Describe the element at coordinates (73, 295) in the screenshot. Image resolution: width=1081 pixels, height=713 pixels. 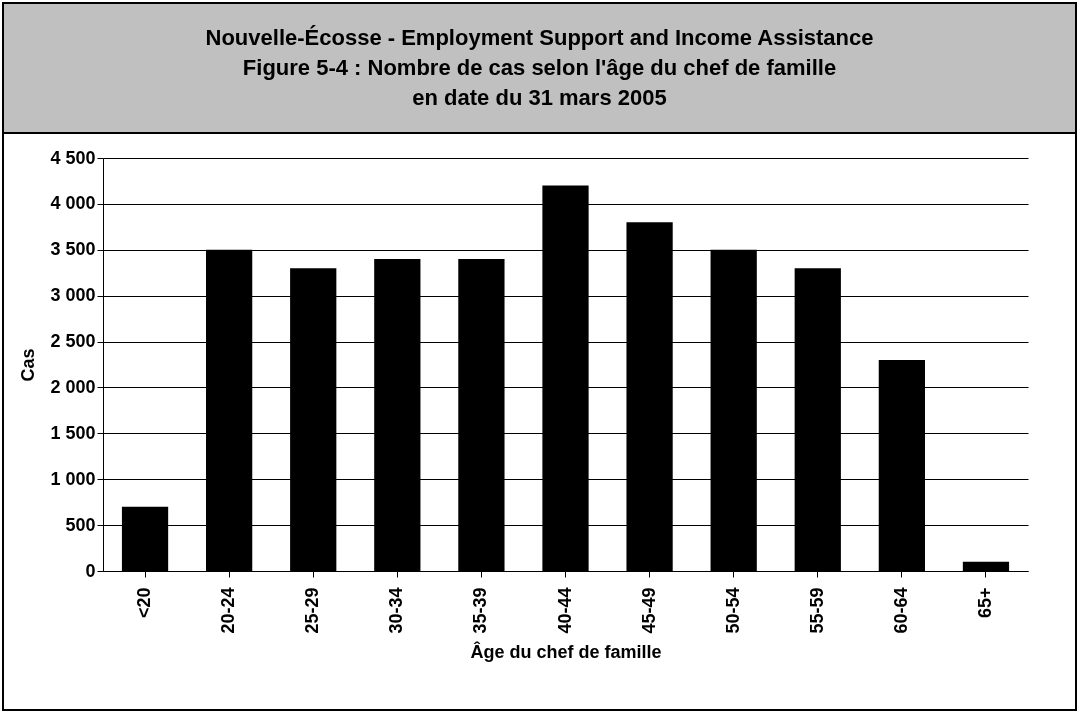
I see `y-tick-label: 3 000` at that location.